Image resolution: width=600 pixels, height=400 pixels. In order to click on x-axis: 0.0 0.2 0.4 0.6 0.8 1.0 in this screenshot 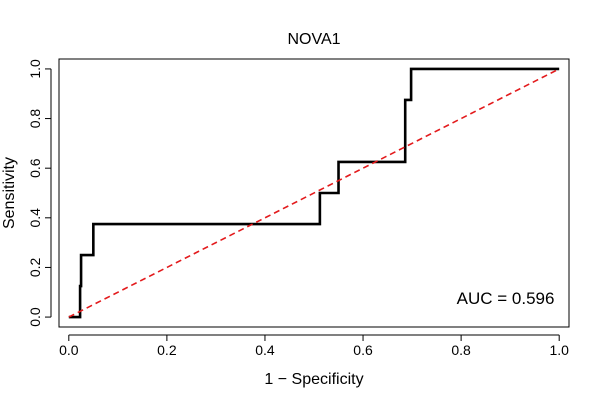, I will do `click(314, 346)`.